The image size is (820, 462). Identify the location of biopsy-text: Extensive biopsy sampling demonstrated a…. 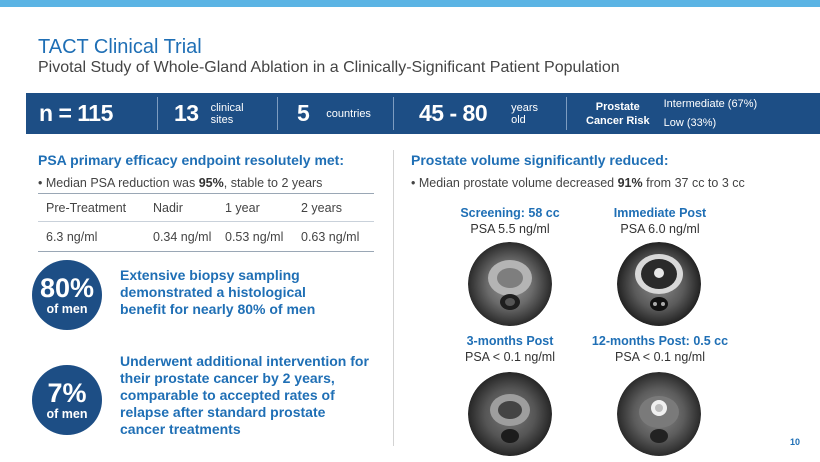
(218, 292).